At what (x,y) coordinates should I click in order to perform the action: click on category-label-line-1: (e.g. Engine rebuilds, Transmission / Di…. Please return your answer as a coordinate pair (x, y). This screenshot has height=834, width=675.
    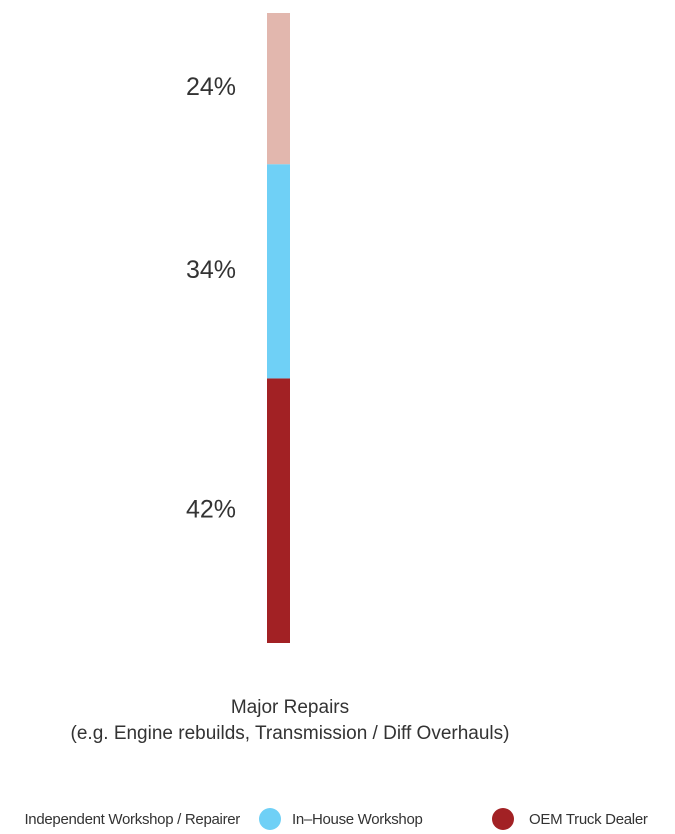
    Looking at the image, I should click on (290, 733).